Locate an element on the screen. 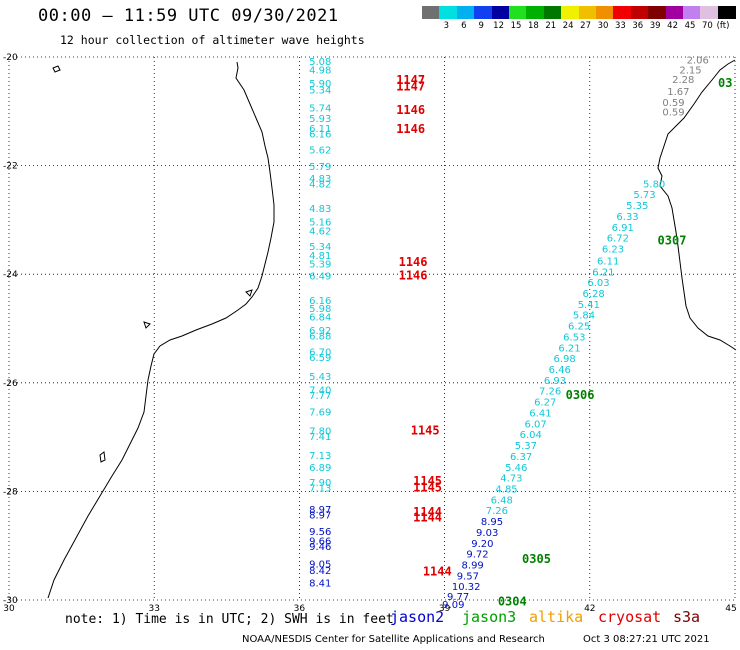  wave-height-value: 4.73 is located at coordinates (511, 479).